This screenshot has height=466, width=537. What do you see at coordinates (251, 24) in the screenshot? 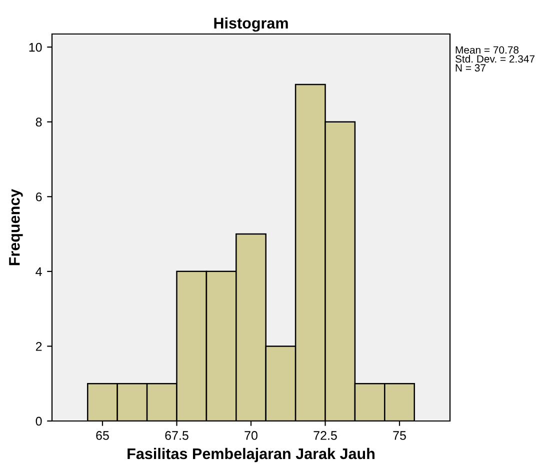
I see `chart-title: Histogram` at bounding box center [251, 24].